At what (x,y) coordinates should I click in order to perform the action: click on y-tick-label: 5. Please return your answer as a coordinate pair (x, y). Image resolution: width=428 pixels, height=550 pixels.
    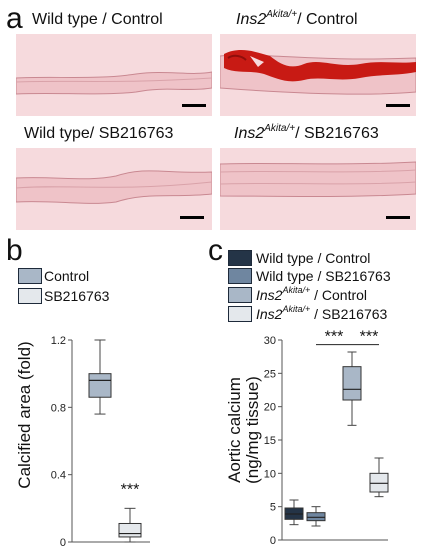
    Looking at the image, I should click on (273, 508).